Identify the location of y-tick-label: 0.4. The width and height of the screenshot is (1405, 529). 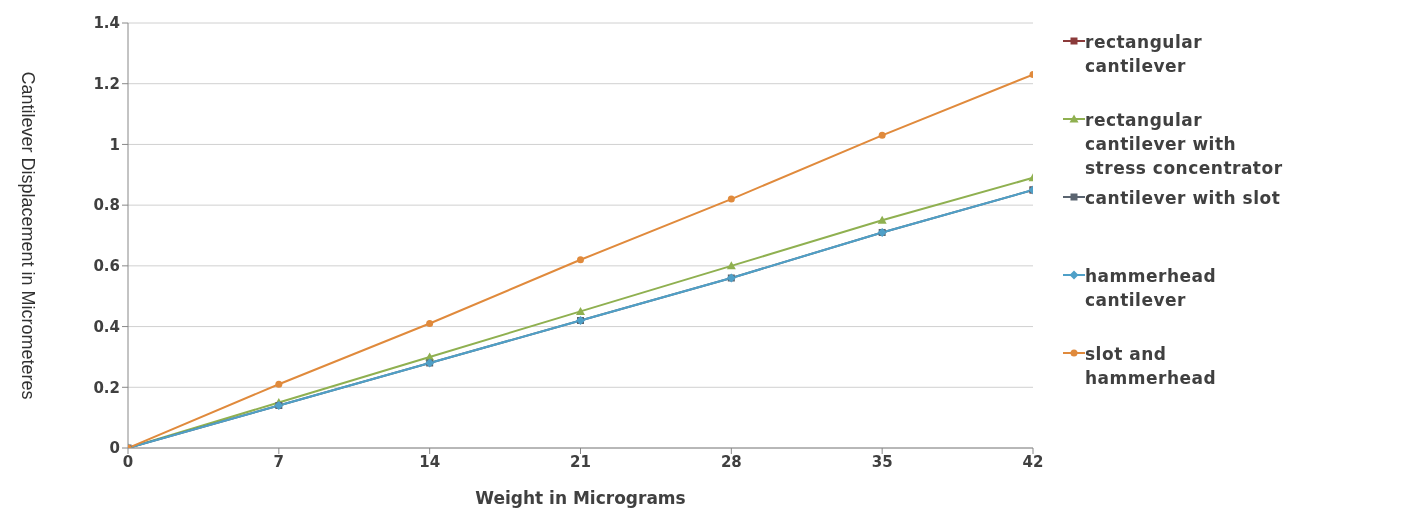
(106, 326).